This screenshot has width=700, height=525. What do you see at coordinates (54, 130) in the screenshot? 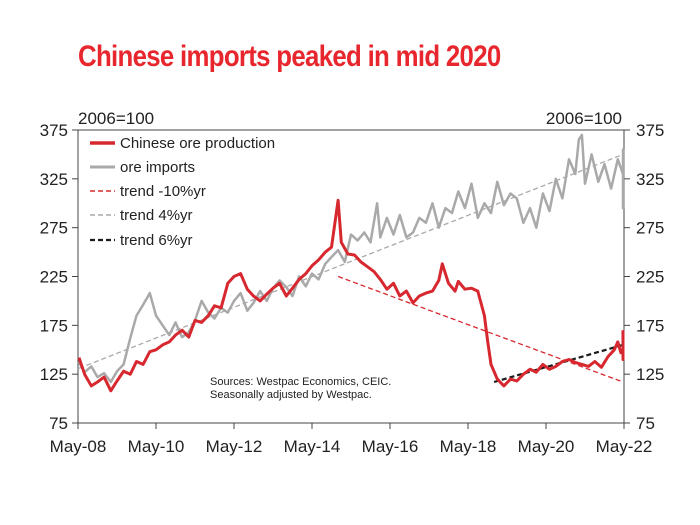
I see `y-left-tick-label: 375` at bounding box center [54, 130].